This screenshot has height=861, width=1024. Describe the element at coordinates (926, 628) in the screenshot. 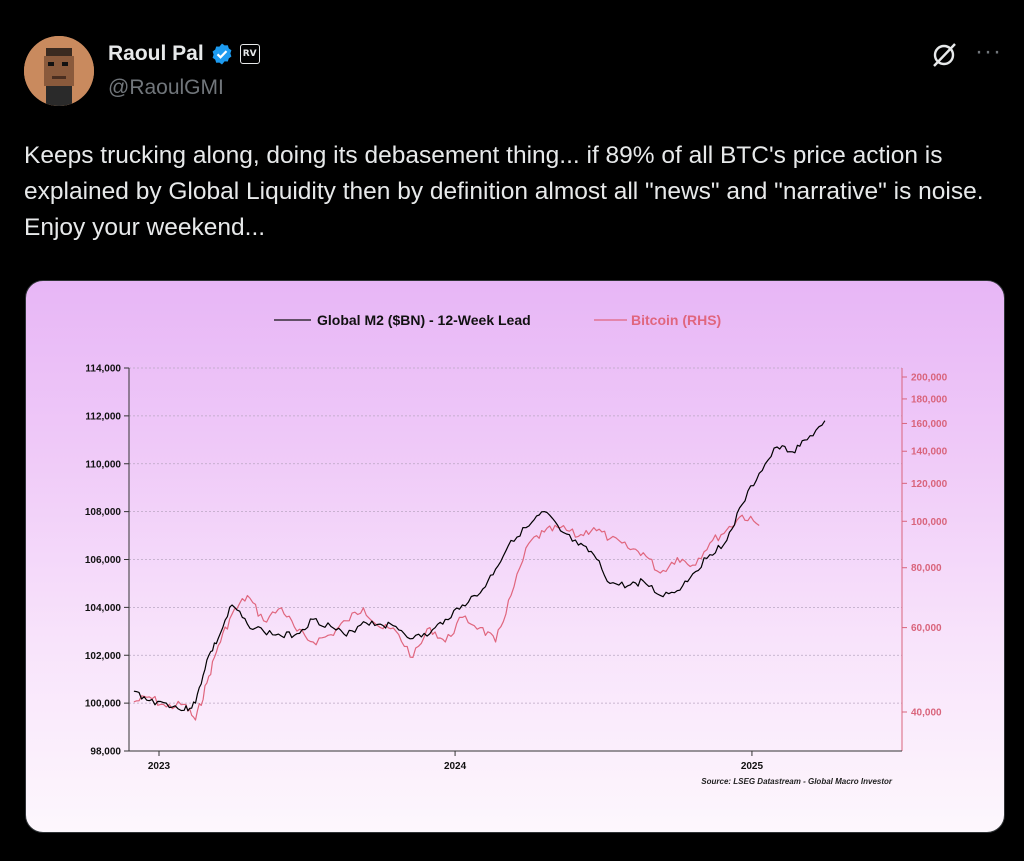

I see `y-right-tick-label: 60,000` at that location.